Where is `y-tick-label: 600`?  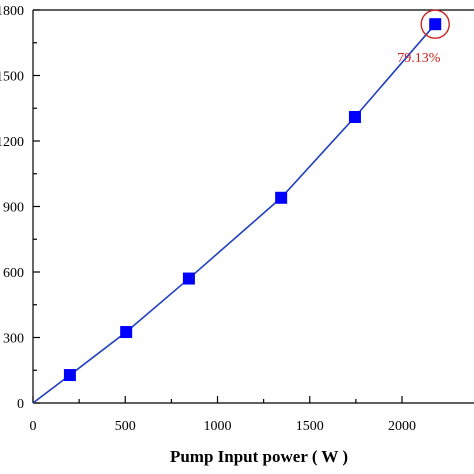
y-tick-label: 600 is located at coordinates (13, 273).